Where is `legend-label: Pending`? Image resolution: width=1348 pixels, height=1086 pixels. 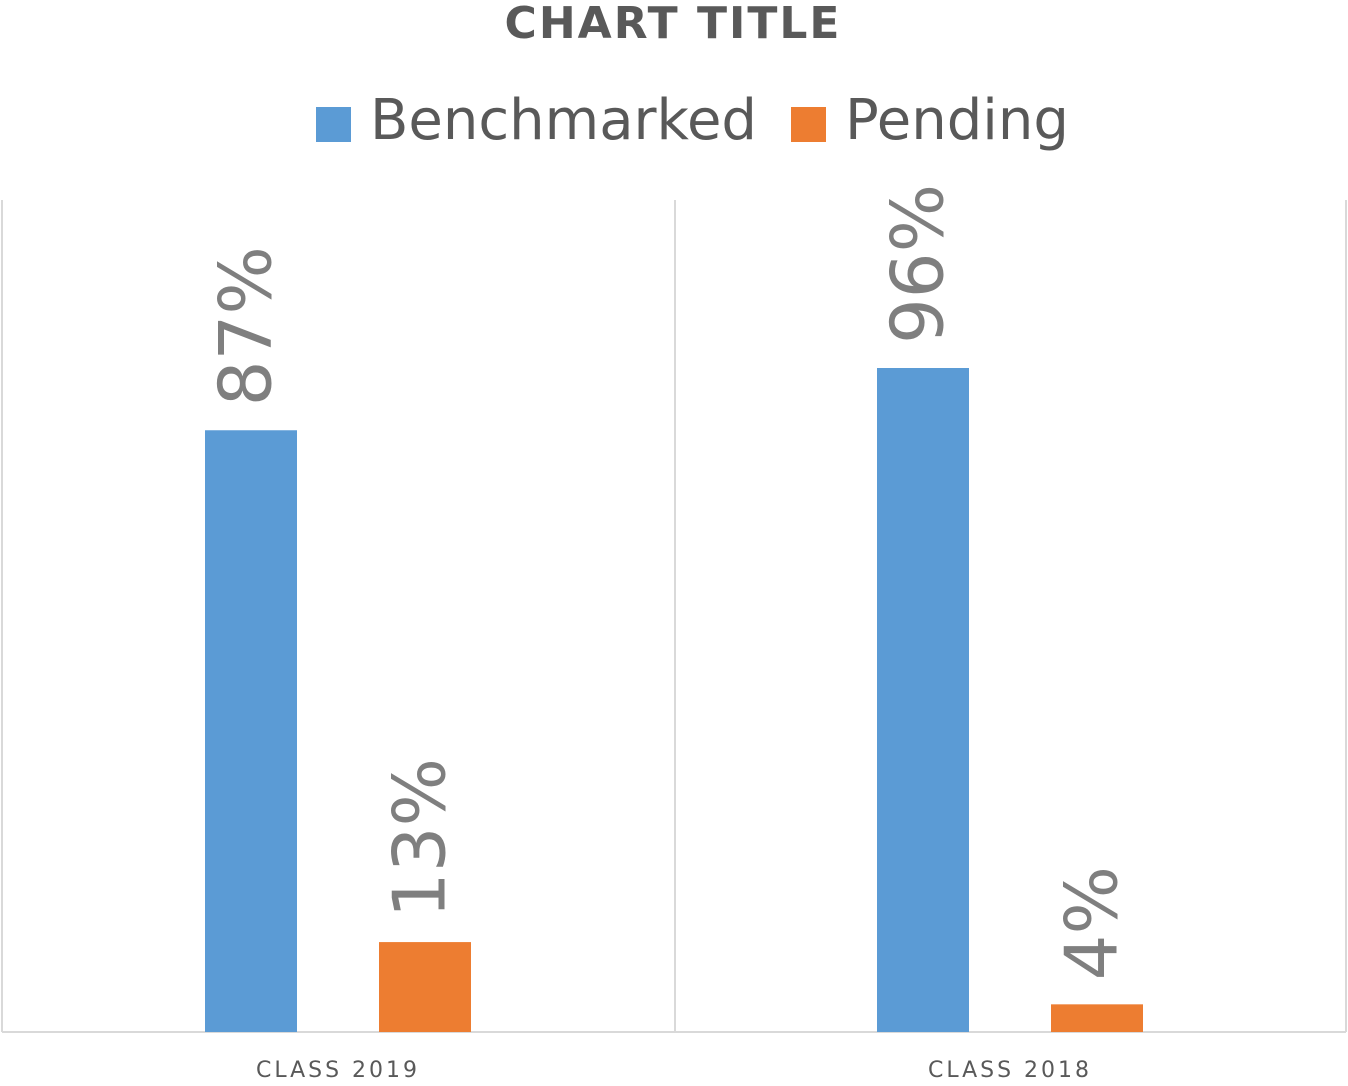
legend-label: Pending is located at coordinates (957, 120).